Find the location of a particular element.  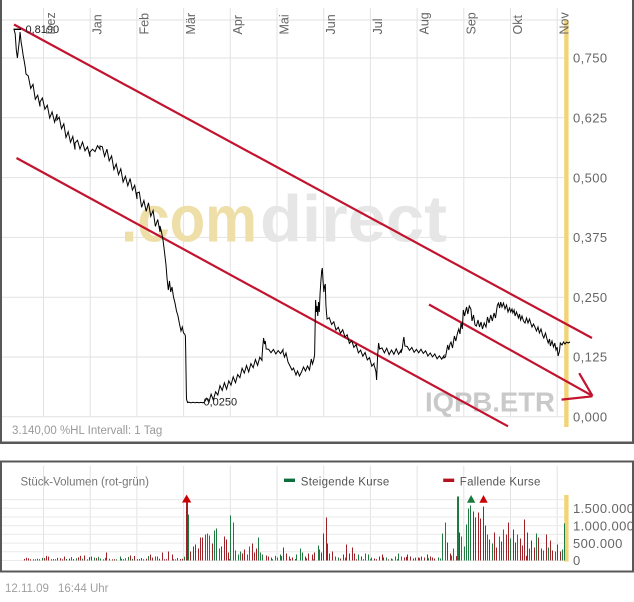

svg-text: 0,250 is located at coordinates (590, 297).